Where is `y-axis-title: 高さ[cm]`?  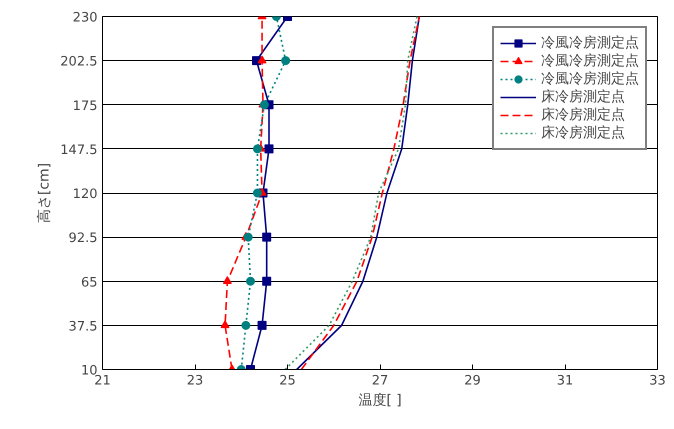 y-axis-title: 高さ[cm] is located at coordinates (44, 193).